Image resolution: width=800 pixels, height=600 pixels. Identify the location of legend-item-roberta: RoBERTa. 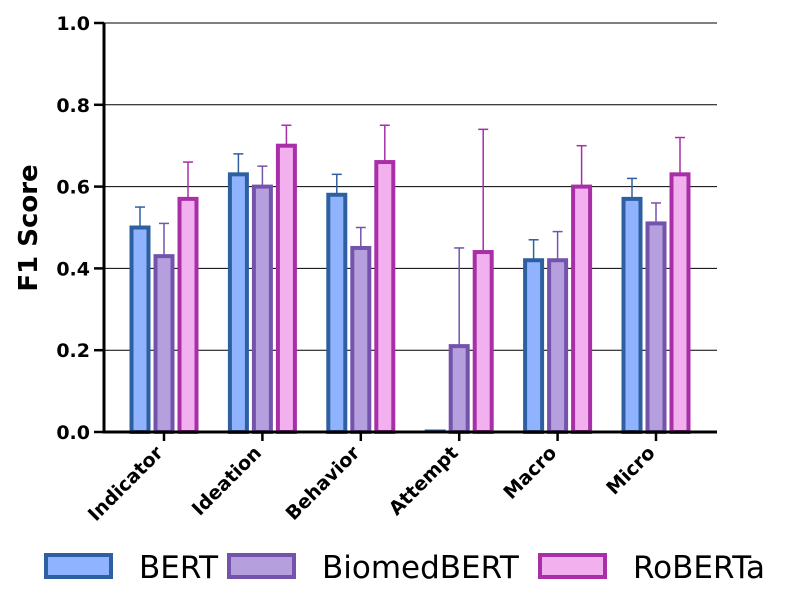
(651, 568).